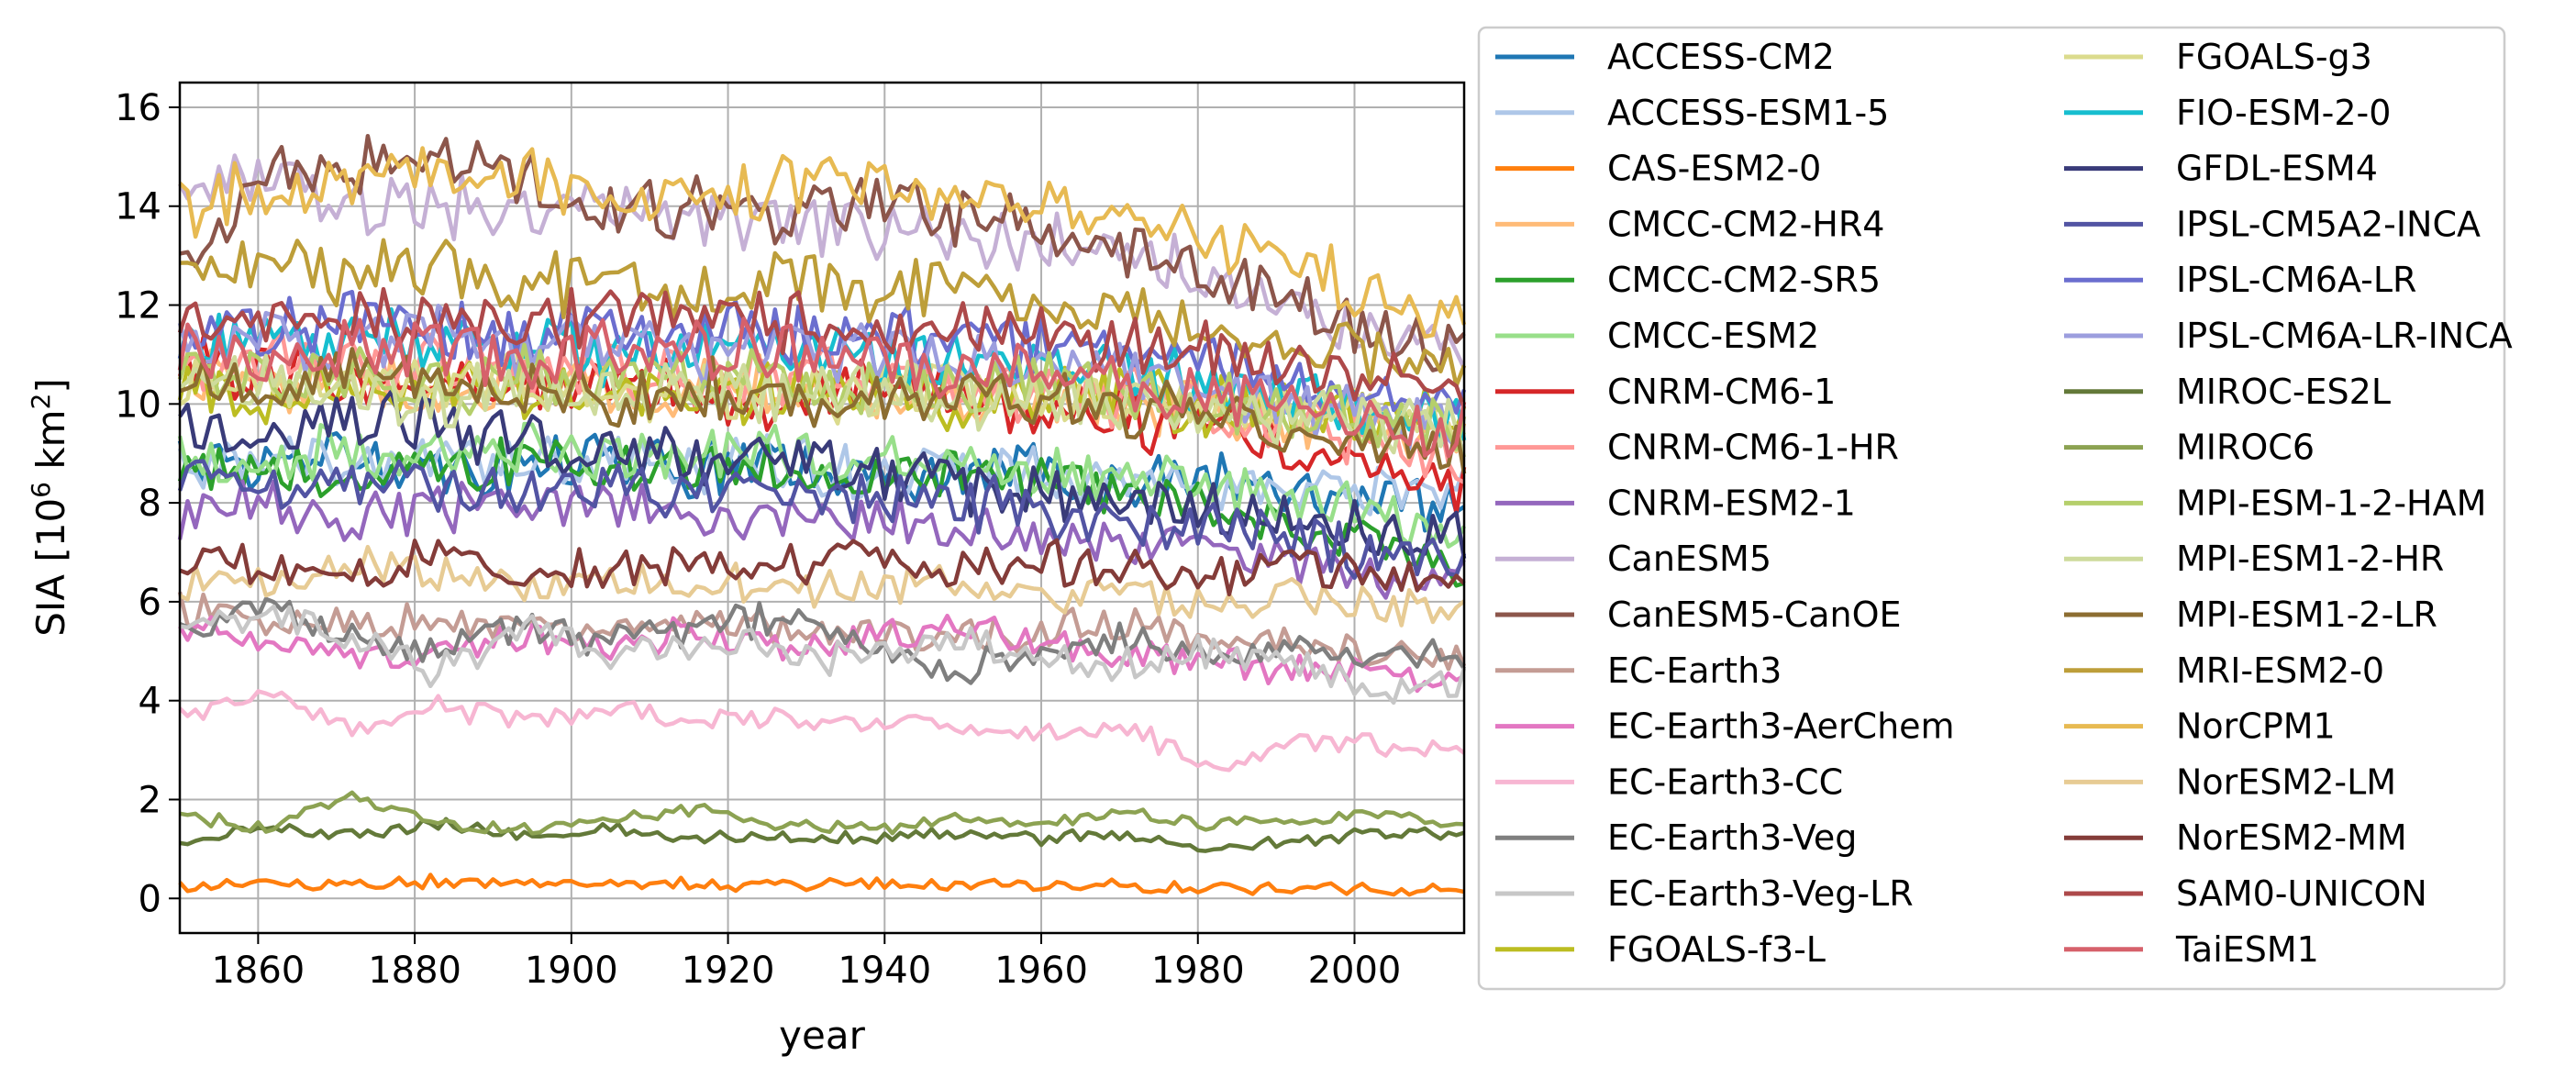  Describe the element at coordinates (2291, 838) in the screenshot. I see `legend-label: NorESM2-MM` at that location.